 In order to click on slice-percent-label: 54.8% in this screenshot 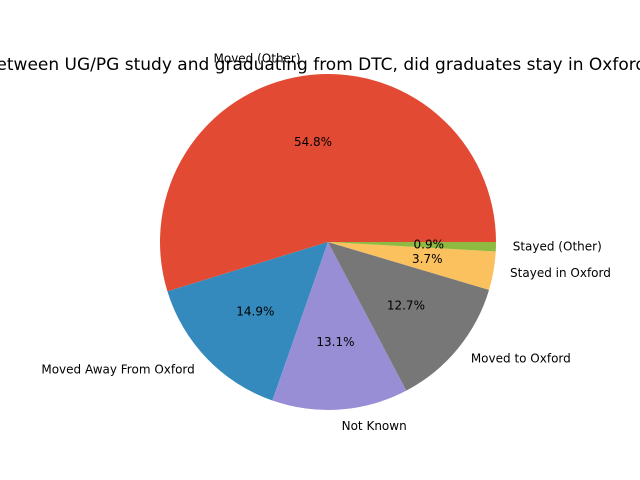, I will do `click(313, 142)`.